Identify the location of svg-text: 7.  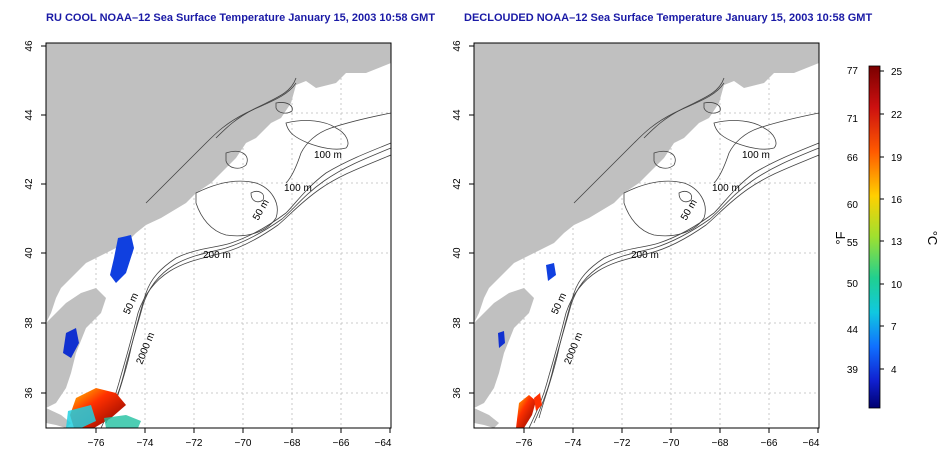
(894, 327).